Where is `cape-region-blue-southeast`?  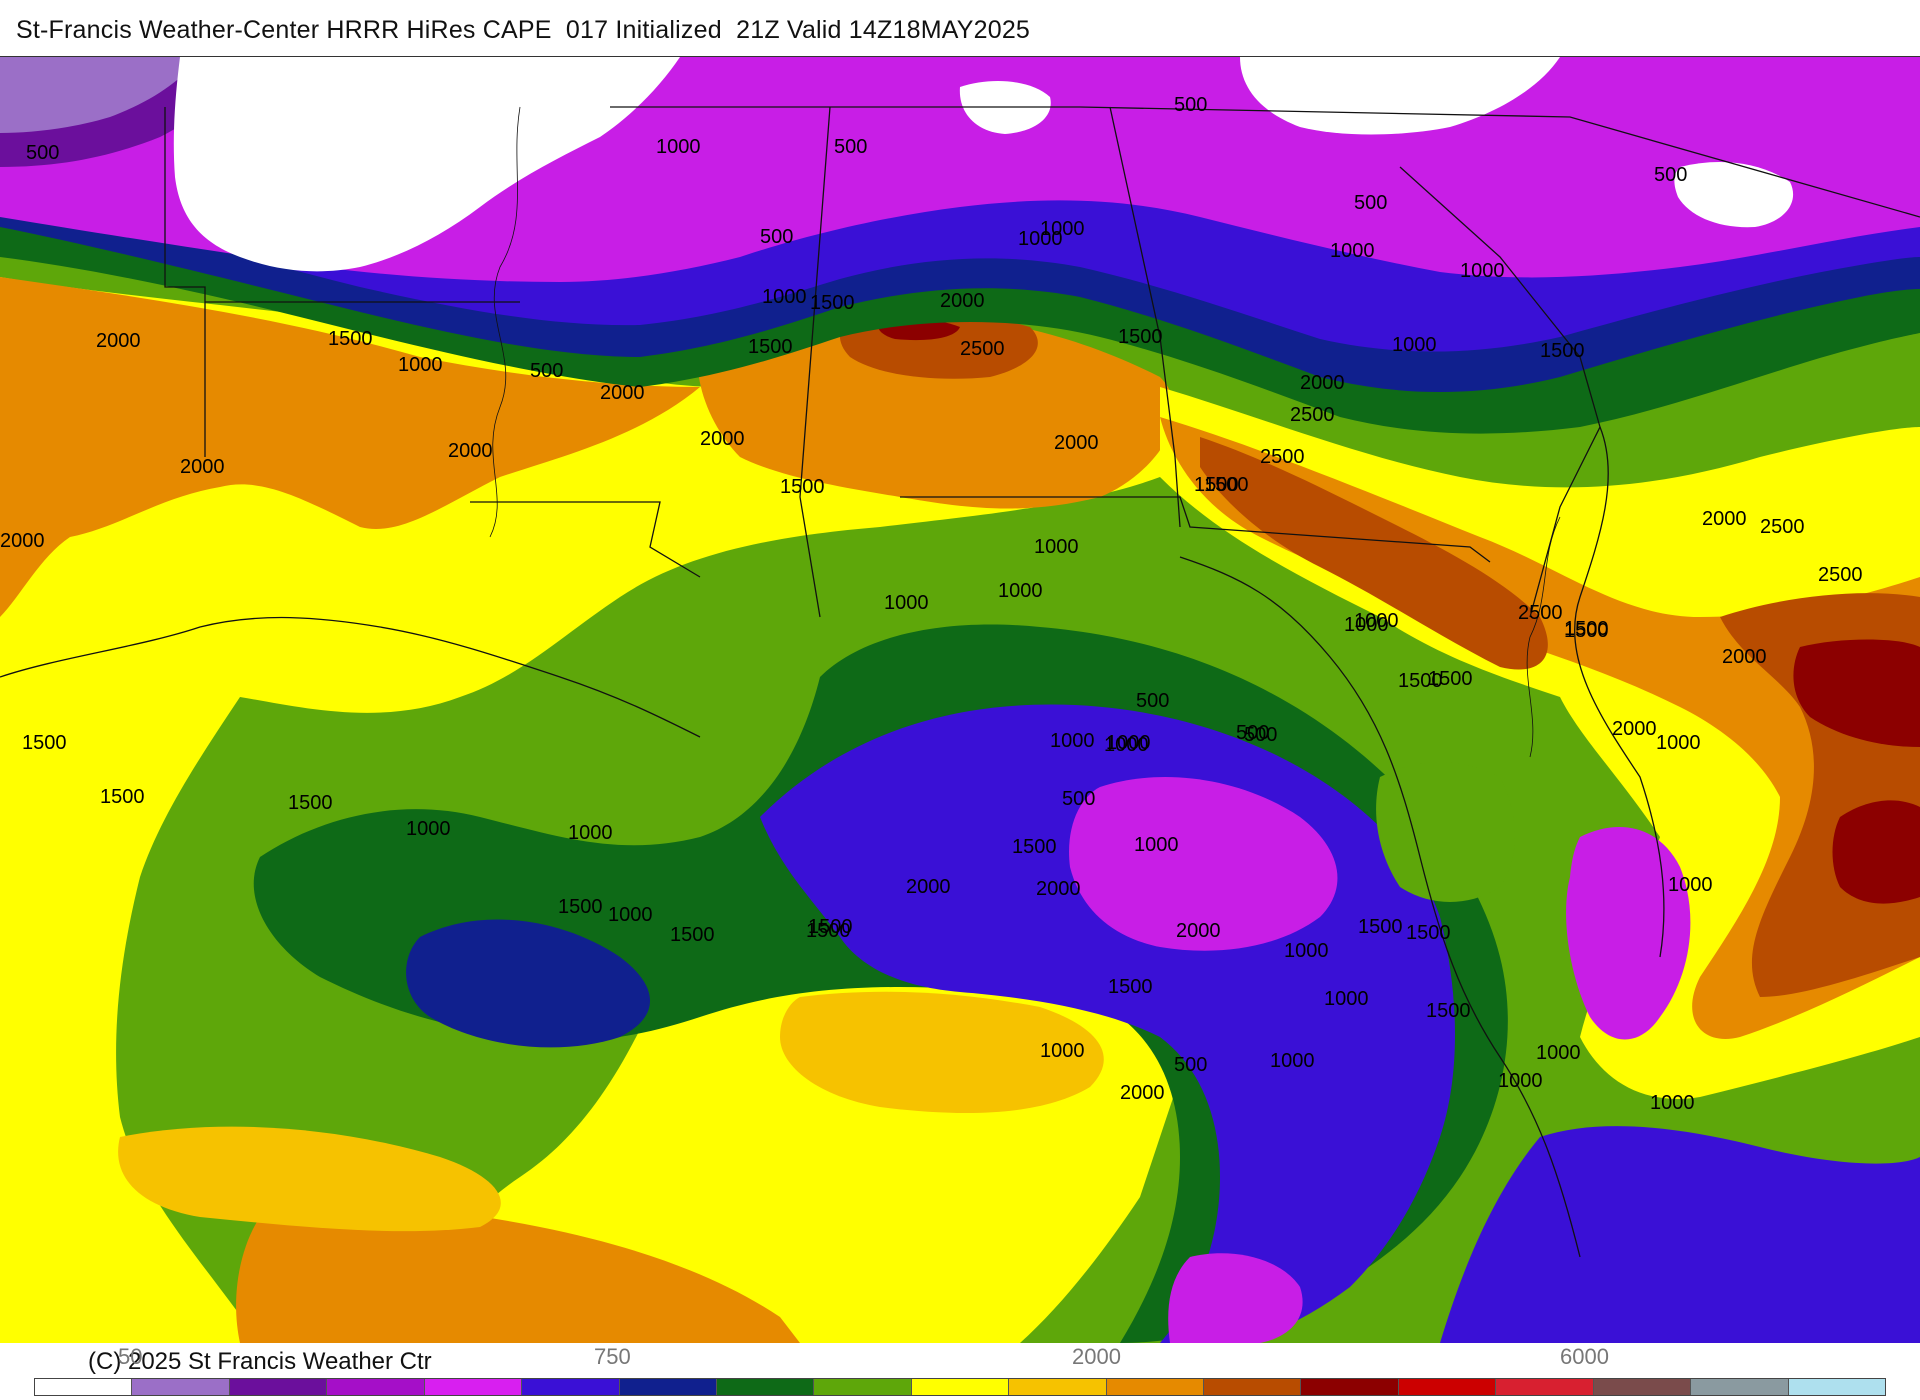 cape-region-blue-southeast is located at coordinates (1680, 1234).